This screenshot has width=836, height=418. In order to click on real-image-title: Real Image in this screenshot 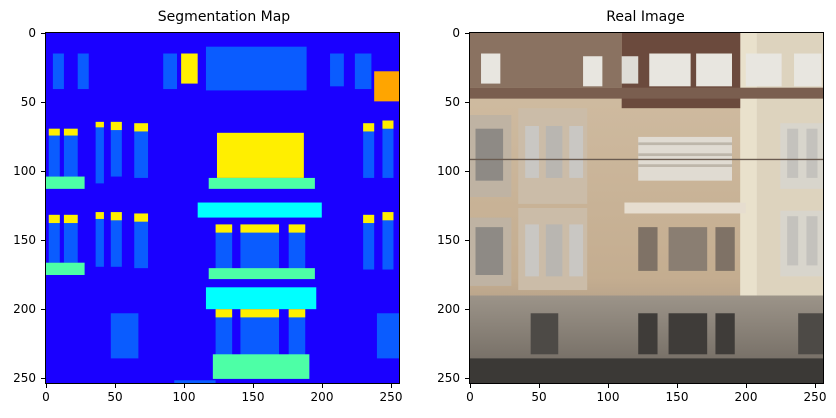, I will do `click(645, 17)`.